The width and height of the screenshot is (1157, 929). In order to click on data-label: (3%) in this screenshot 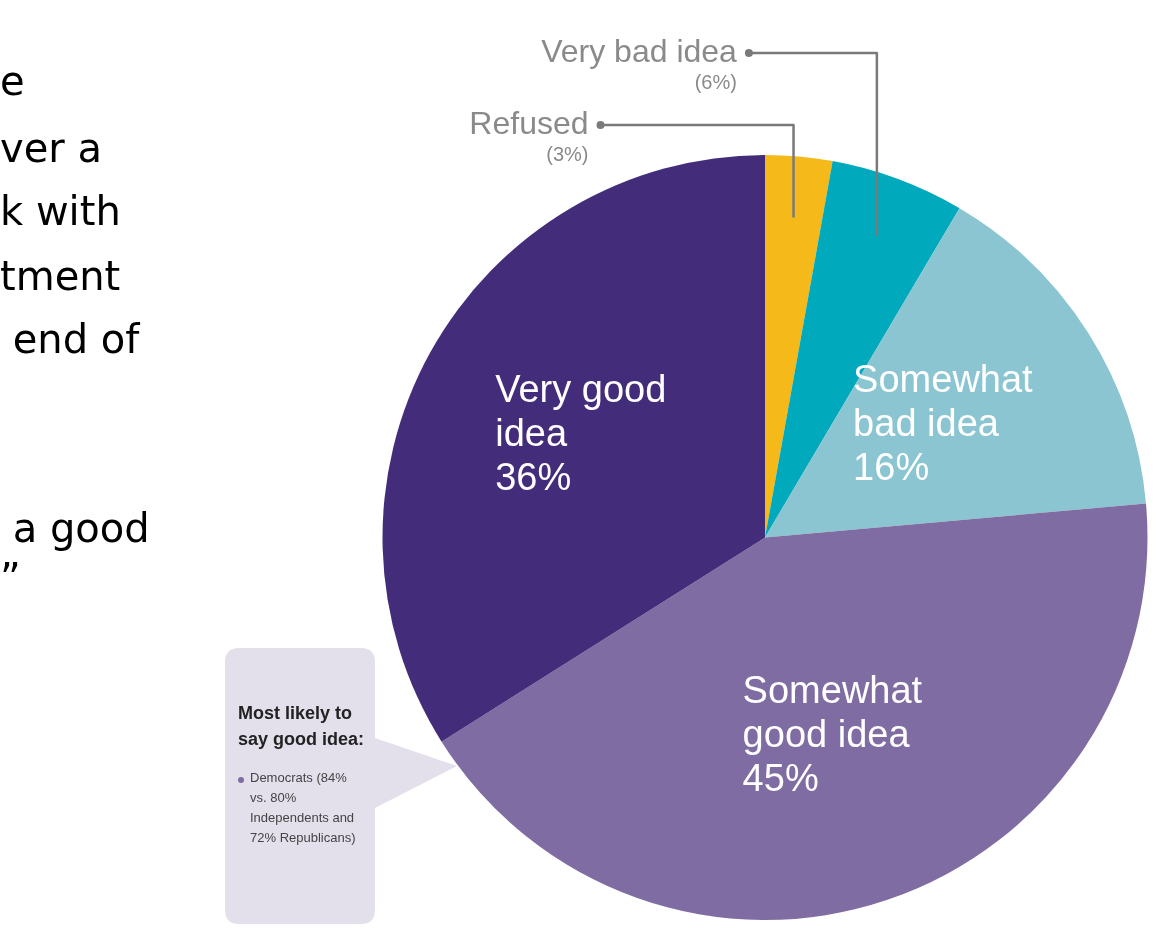, I will do `click(567, 153)`.